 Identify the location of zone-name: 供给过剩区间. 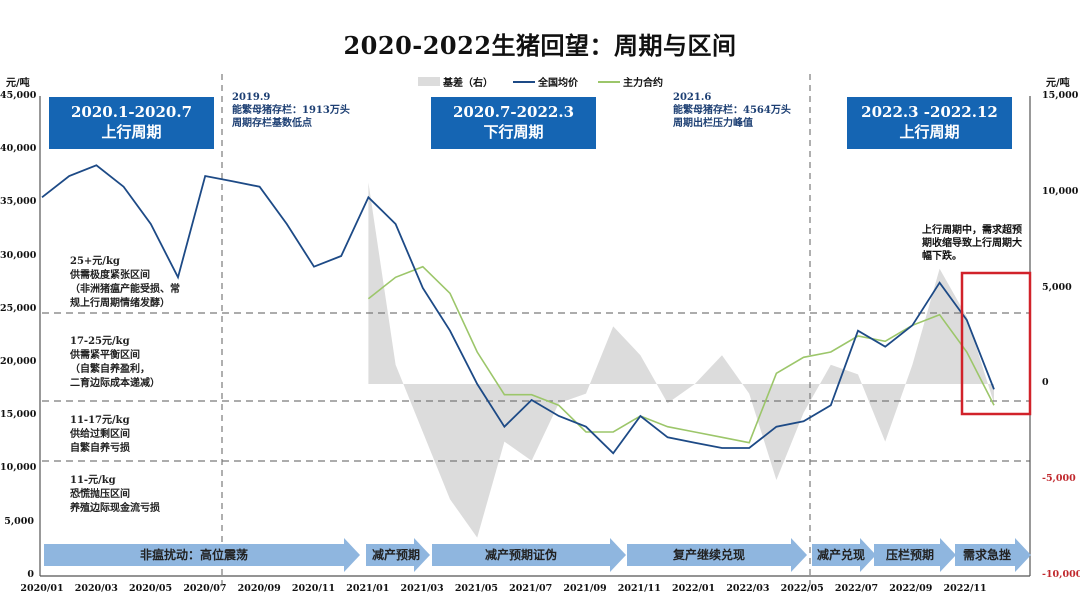
(100, 434).